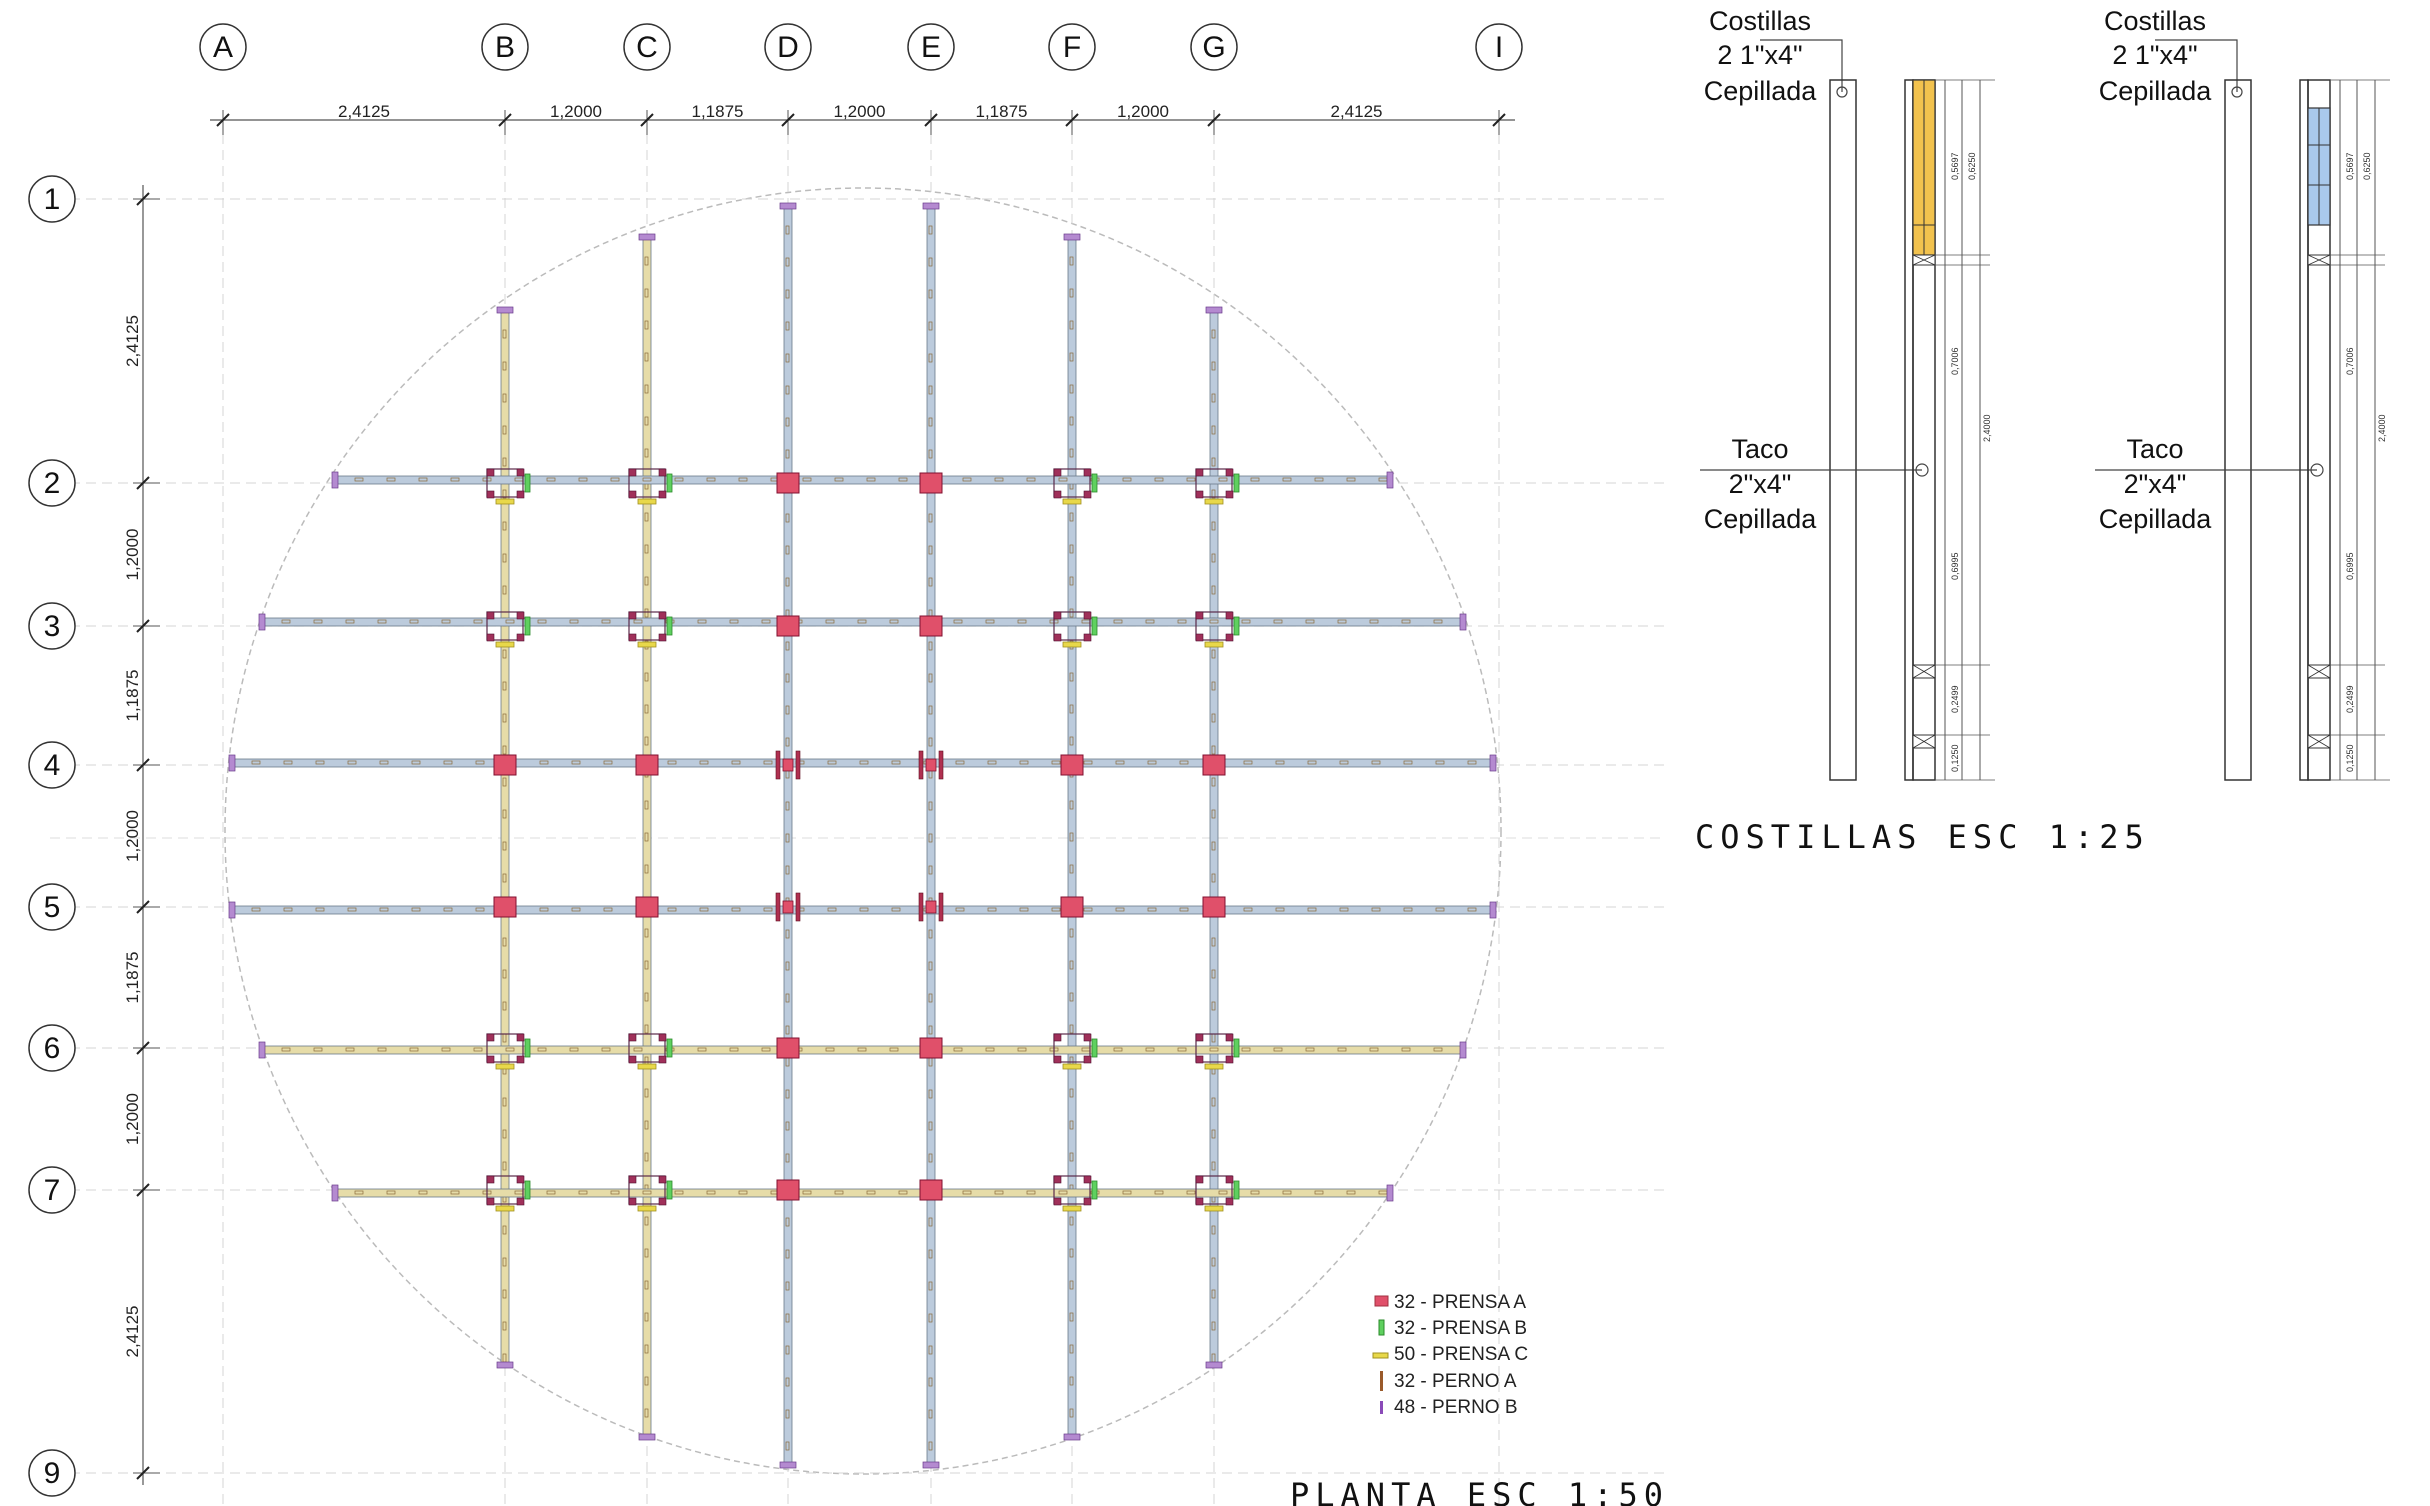 The height and width of the screenshot is (1506, 2430). What do you see at coordinates (1955, 758) in the screenshot?
I see `dim-label: 0,1250` at bounding box center [1955, 758].